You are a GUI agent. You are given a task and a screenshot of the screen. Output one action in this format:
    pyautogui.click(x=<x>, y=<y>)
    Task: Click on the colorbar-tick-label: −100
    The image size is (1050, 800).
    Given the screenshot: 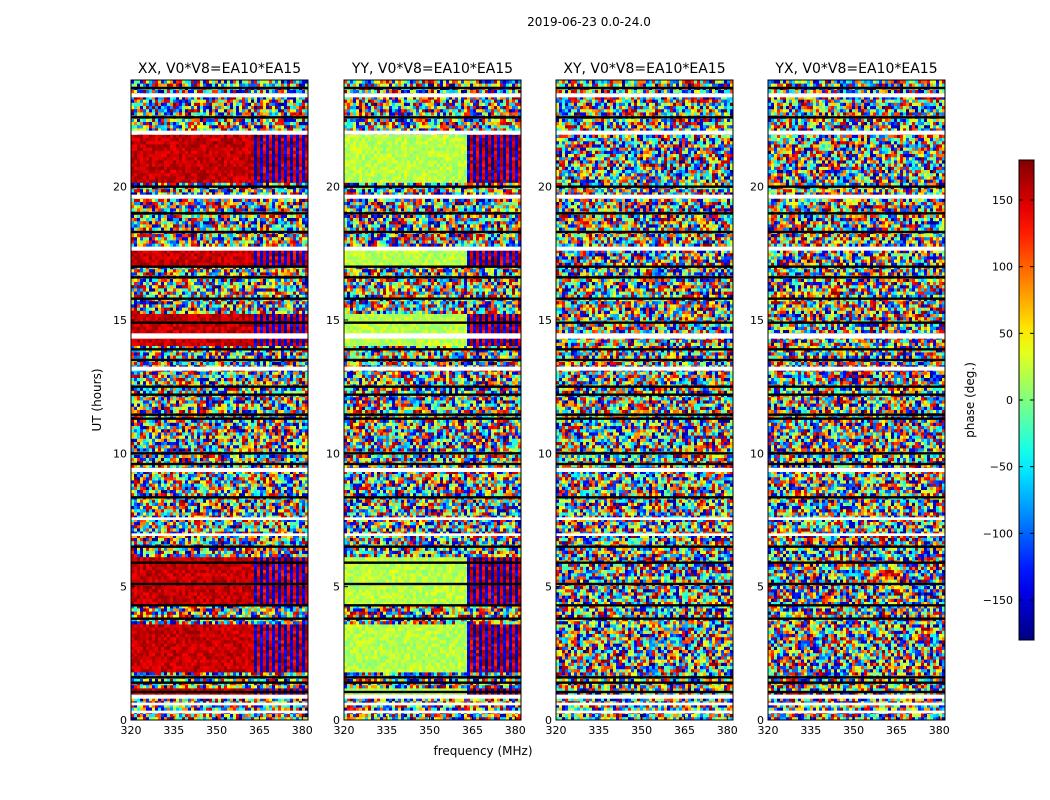 What is the action you would take?
    pyautogui.click(x=998, y=533)
    